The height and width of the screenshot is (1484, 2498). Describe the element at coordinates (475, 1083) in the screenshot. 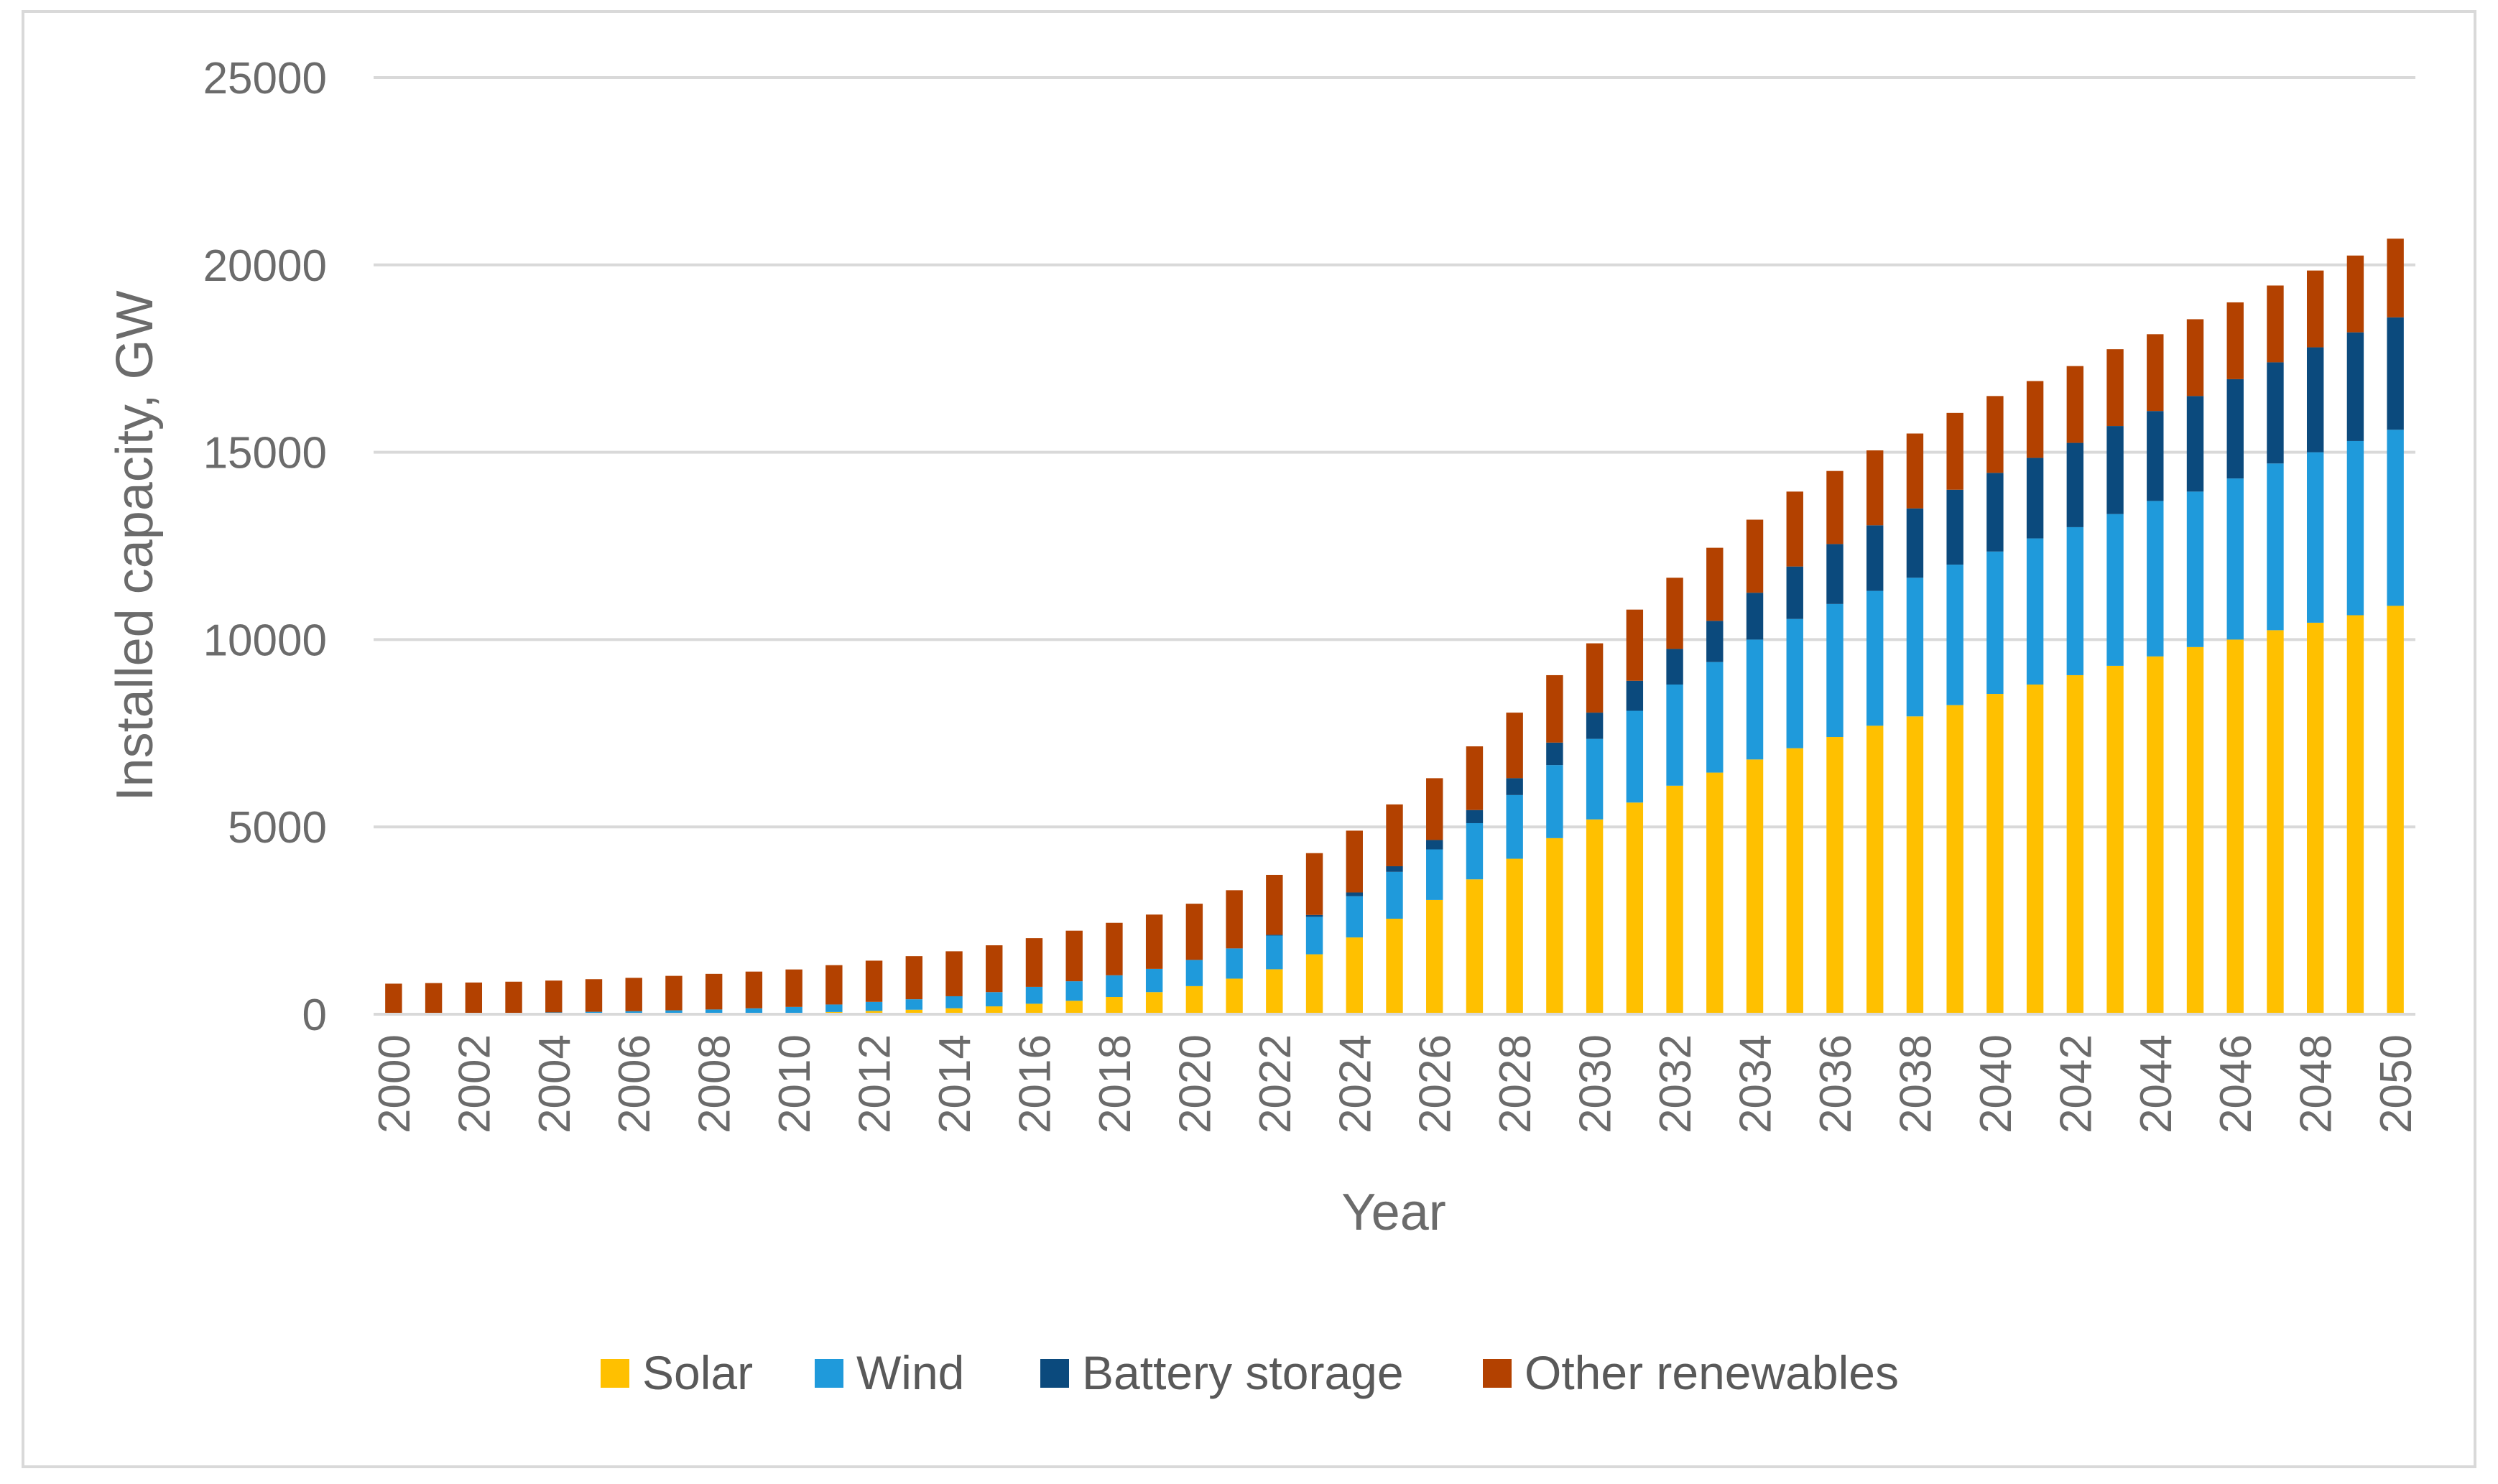

I see `x-tick-label: 2002` at that location.